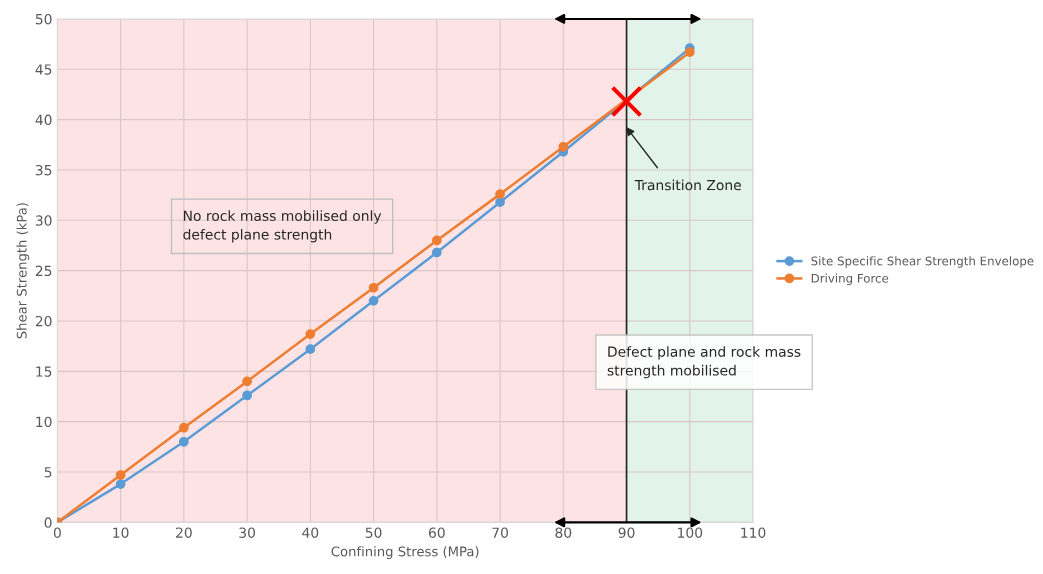  I want to click on y-tick-label: 15, so click(44, 371).